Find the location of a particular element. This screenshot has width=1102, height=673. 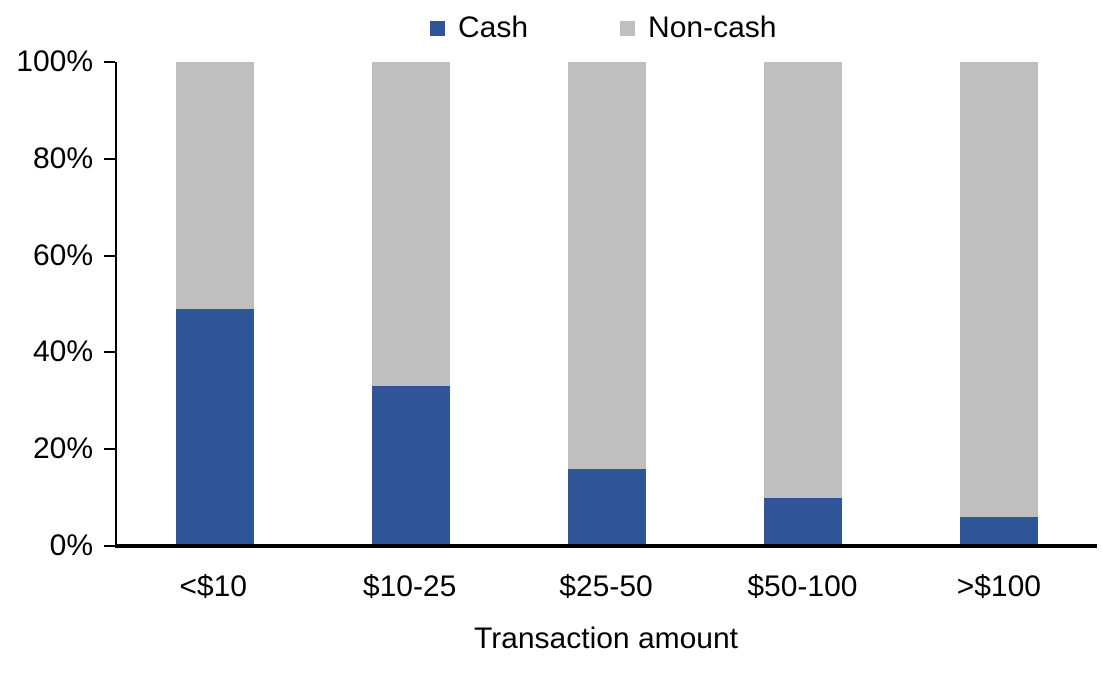

x-axis-labels: <$10 $10-25 $25-50 $50-100 >$100 is located at coordinates (606, 587).